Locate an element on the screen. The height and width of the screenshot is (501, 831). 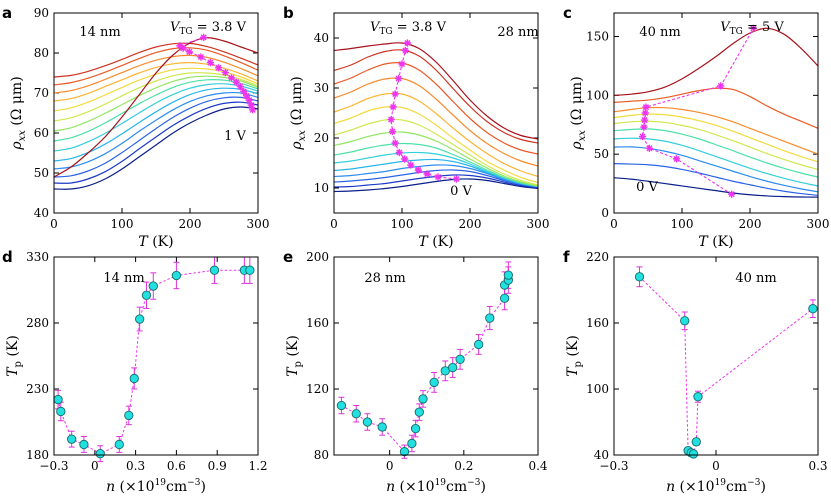
curve-b-c0 is located at coordinates (436, 185).